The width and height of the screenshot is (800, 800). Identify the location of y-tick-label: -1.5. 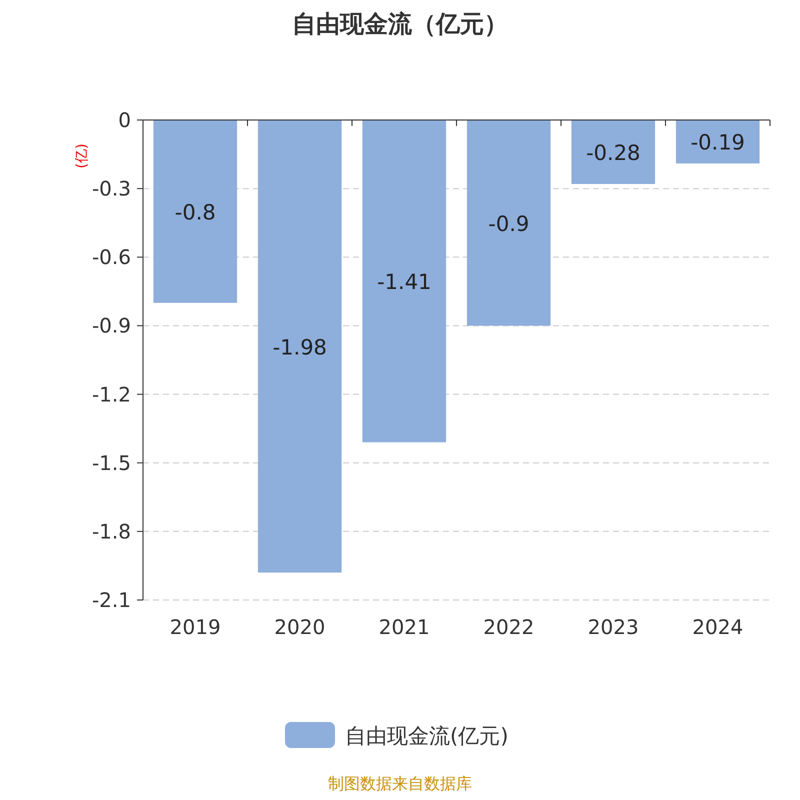
(111, 462).